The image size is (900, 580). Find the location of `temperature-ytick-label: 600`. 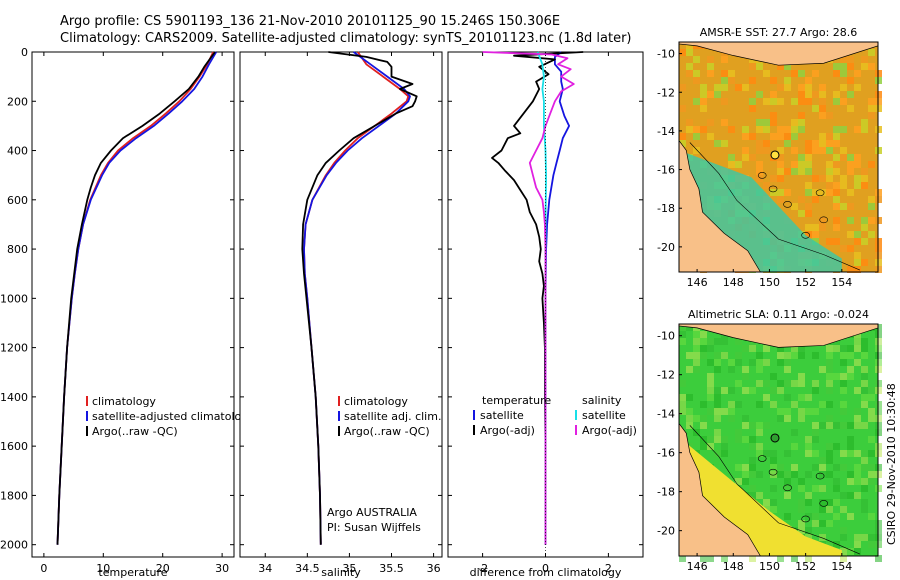

temperature-ytick-label: 600 is located at coordinates (17, 200).